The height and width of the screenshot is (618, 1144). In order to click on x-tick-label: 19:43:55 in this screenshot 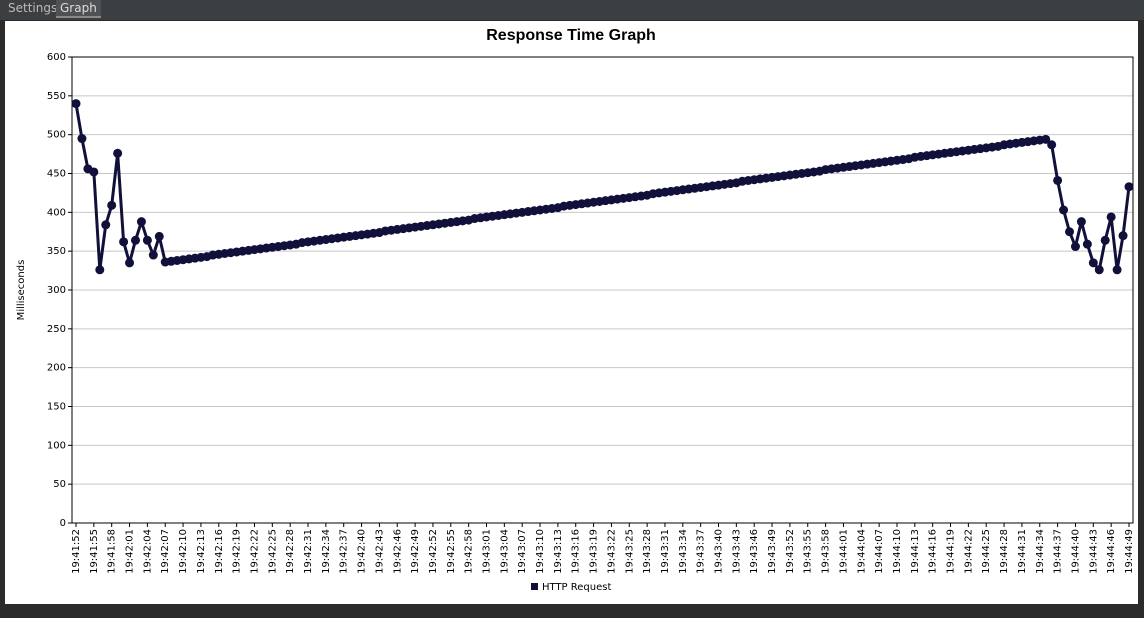, I will do `click(808, 551)`.